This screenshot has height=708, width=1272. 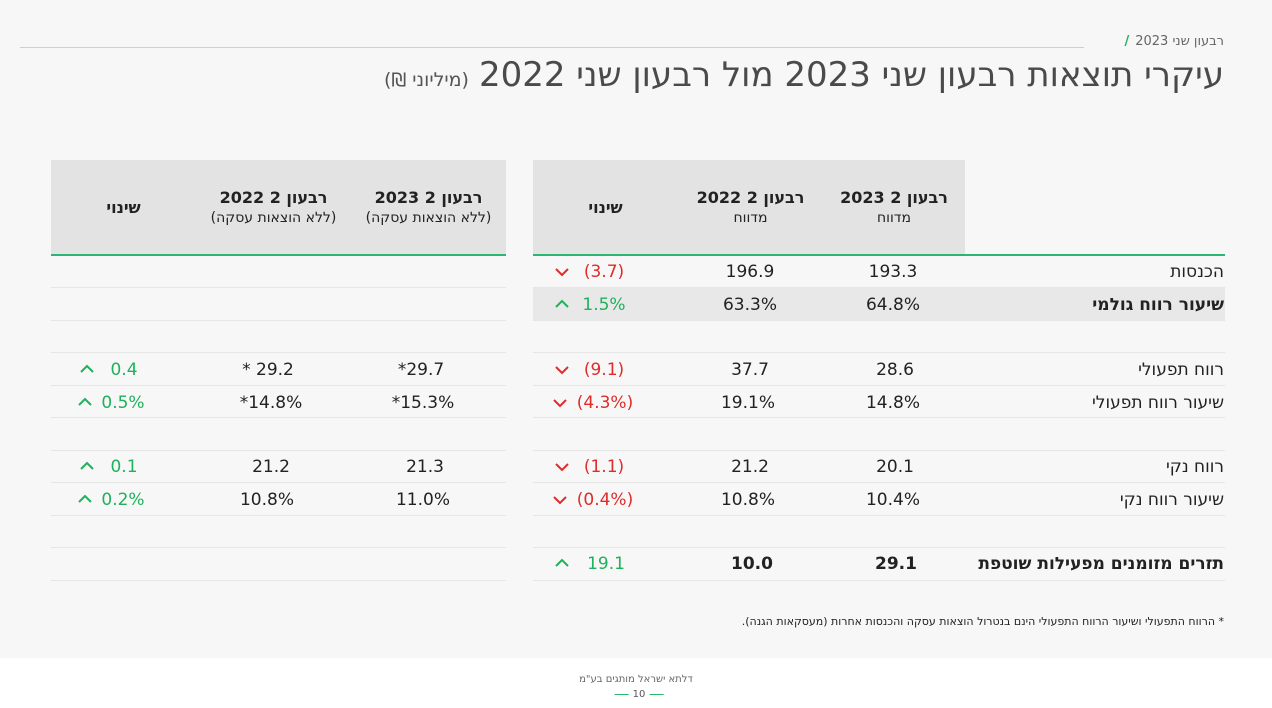 I want to click on cell-value: 63.3%, so click(x=750, y=305).